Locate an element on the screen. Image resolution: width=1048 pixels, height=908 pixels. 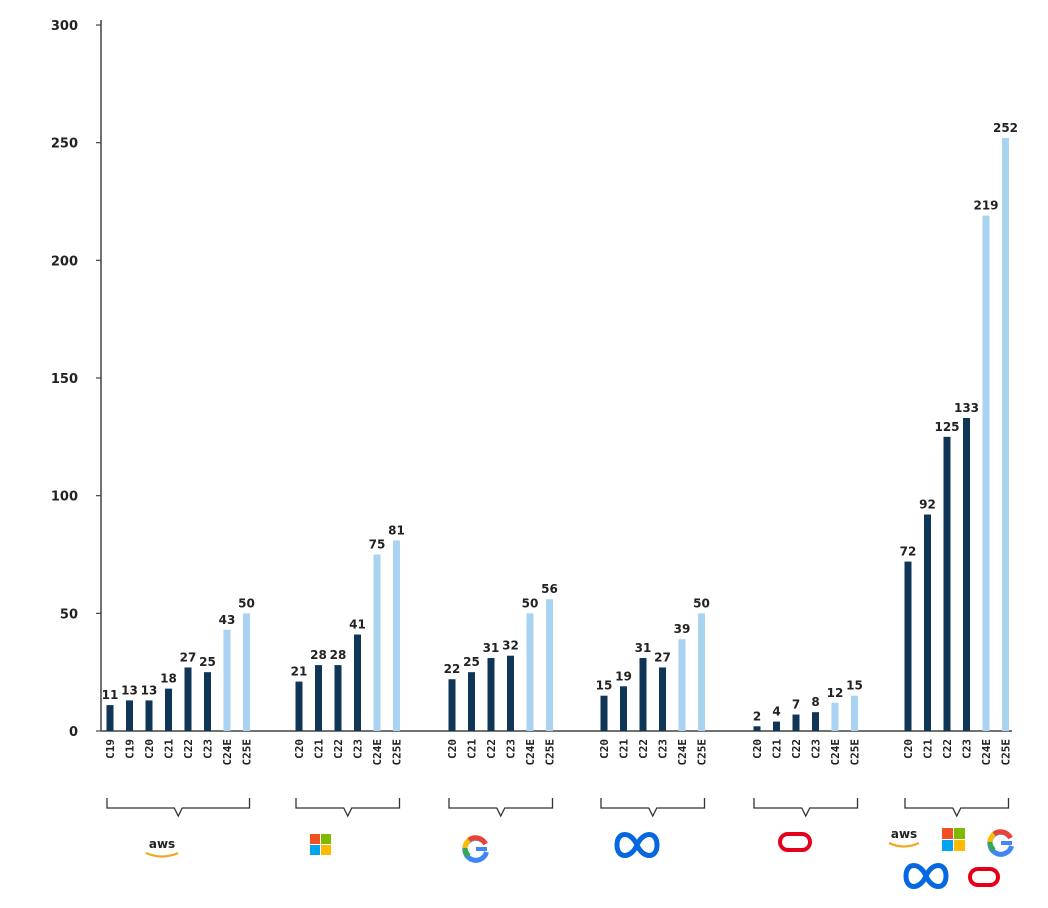
value-label: 125 is located at coordinates (946, 427).